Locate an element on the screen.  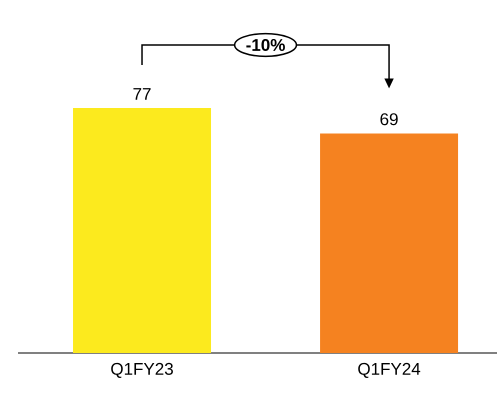
x-tick-label: Q1FY24 is located at coordinates (389, 370).